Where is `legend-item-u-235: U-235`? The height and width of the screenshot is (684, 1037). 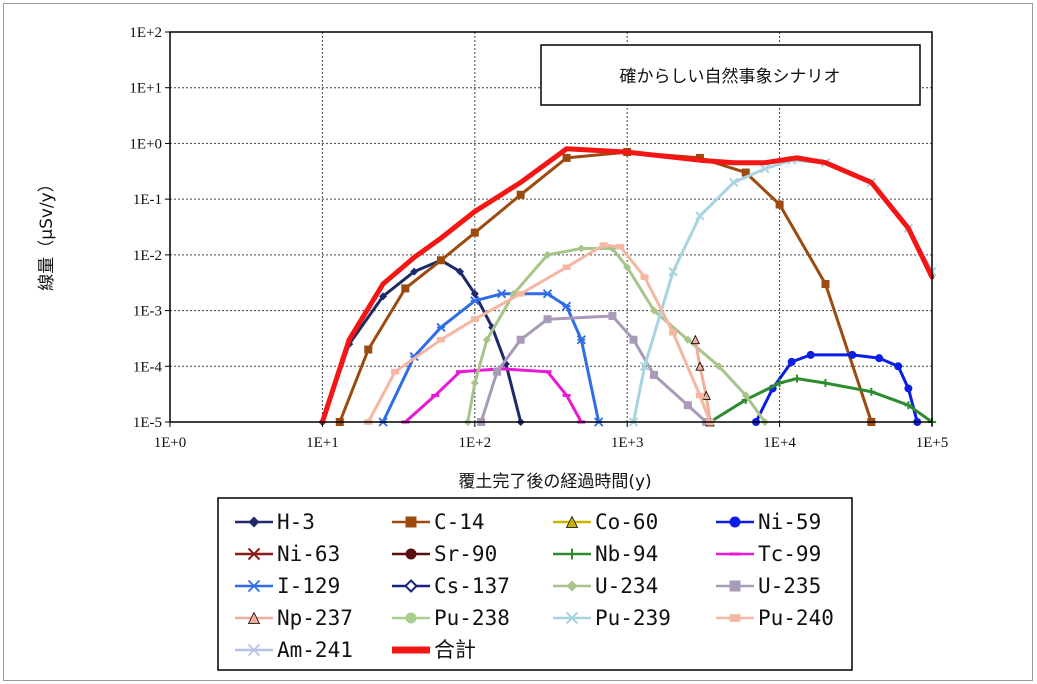
legend-item-u-235: U-235 is located at coordinates (768, 586).